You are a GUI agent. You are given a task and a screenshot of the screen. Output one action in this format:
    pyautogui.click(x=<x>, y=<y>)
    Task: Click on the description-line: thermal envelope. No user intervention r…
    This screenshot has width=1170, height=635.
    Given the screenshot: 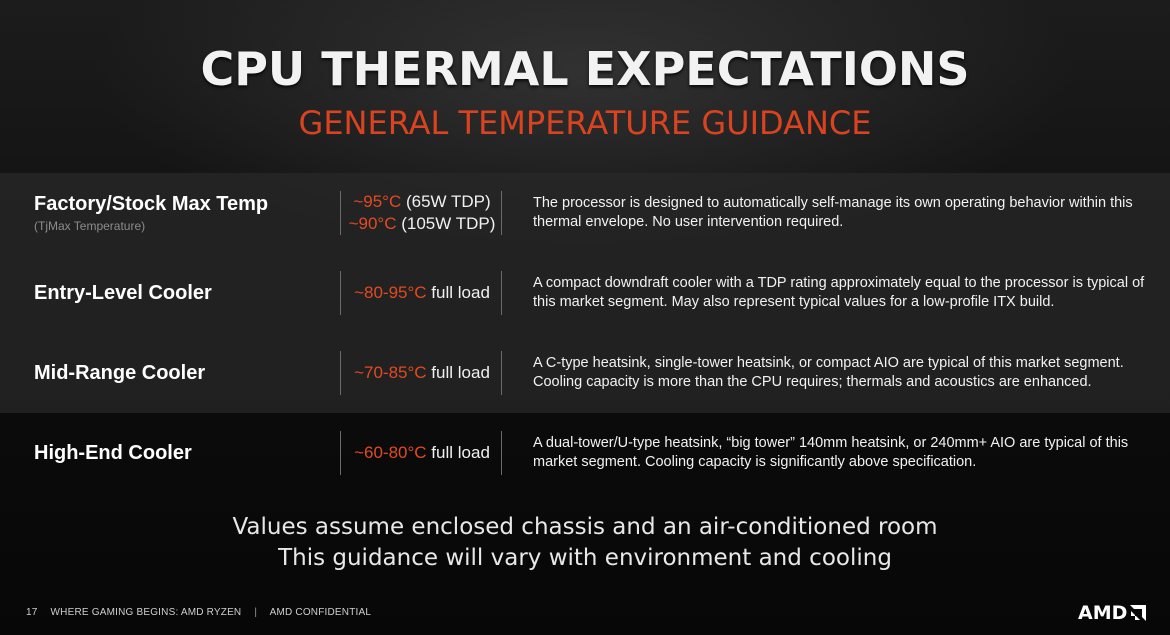 What is the action you would take?
    pyautogui.click(x=688, y=222)
    